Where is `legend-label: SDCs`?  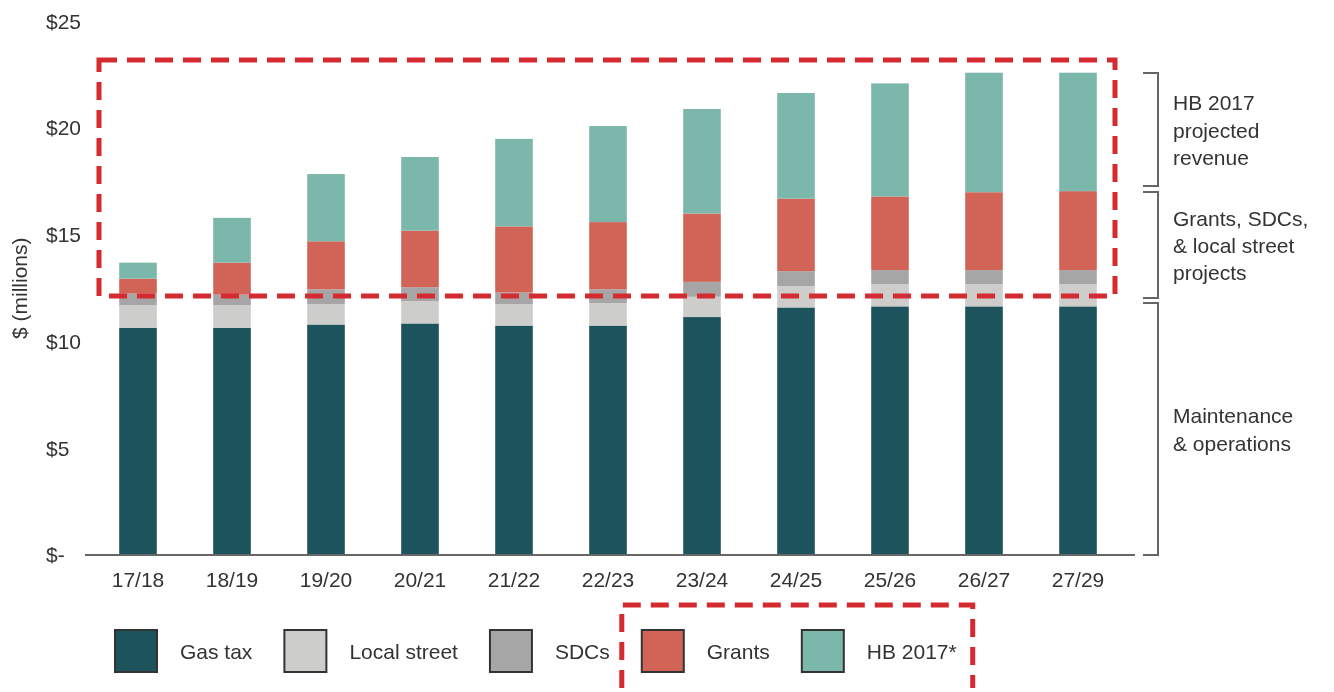
legend-label: SDCs is located at coordinates (582, 651).